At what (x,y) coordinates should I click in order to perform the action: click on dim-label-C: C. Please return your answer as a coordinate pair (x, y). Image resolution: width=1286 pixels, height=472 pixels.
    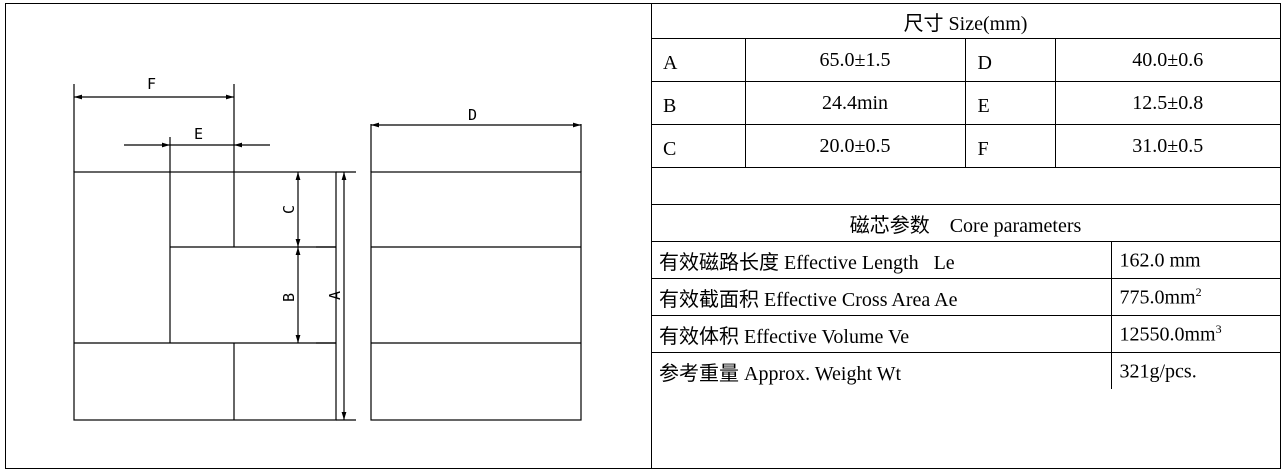
    Looking at the image, I should click on (289, 209).